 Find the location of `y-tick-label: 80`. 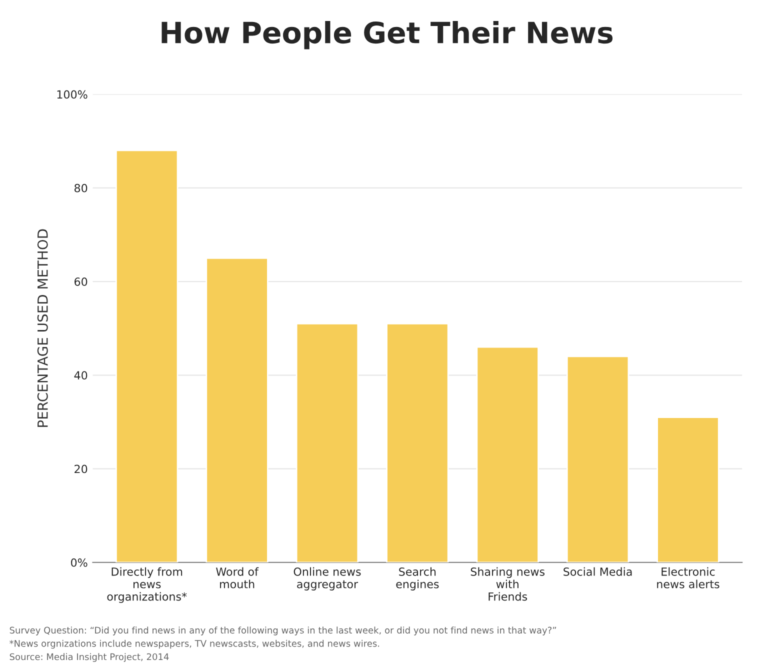

y-tick-label: 80 is located at coordinates (81, 188).